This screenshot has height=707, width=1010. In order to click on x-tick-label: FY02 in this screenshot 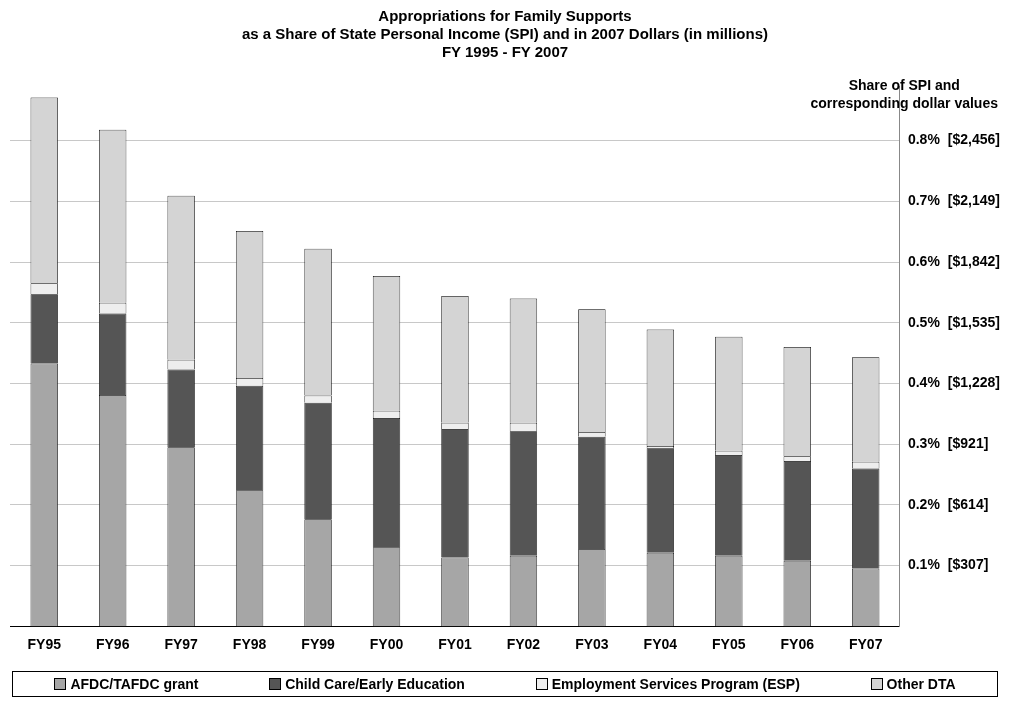, I will do `click(523, 644)`.